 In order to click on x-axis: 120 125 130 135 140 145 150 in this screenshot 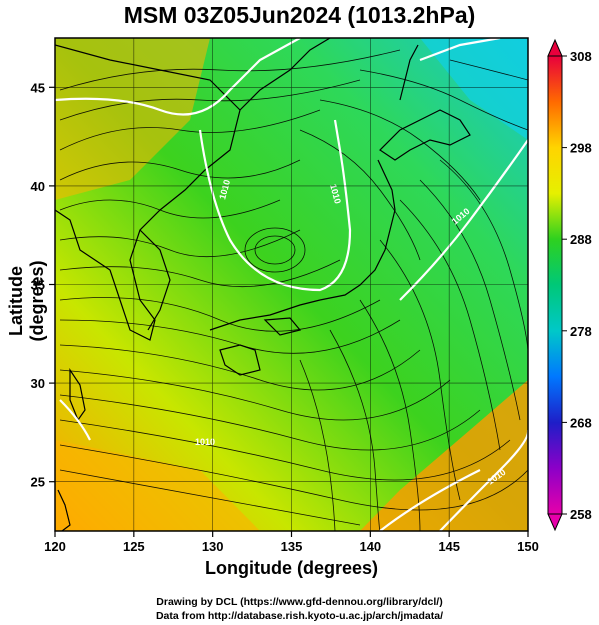, I will do `click(291, 542)`.